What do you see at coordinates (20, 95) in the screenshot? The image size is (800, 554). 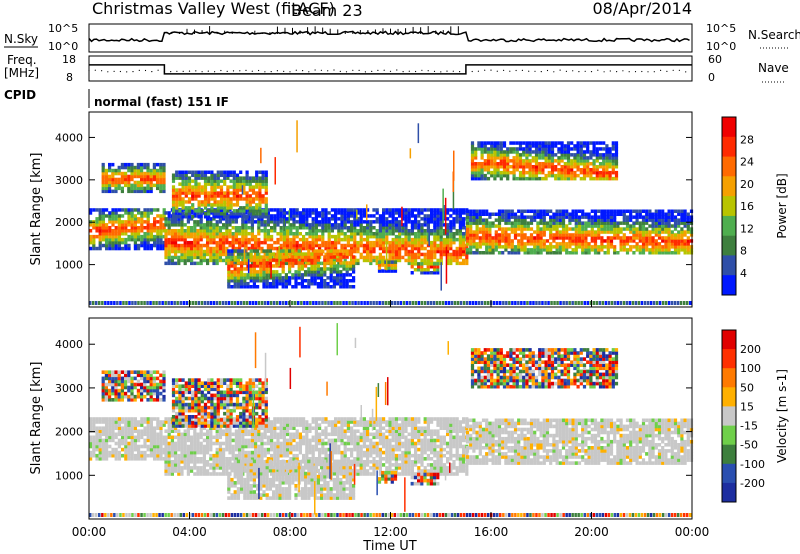 I see `cpid-label: CPID` at bounding box center [20, 95].